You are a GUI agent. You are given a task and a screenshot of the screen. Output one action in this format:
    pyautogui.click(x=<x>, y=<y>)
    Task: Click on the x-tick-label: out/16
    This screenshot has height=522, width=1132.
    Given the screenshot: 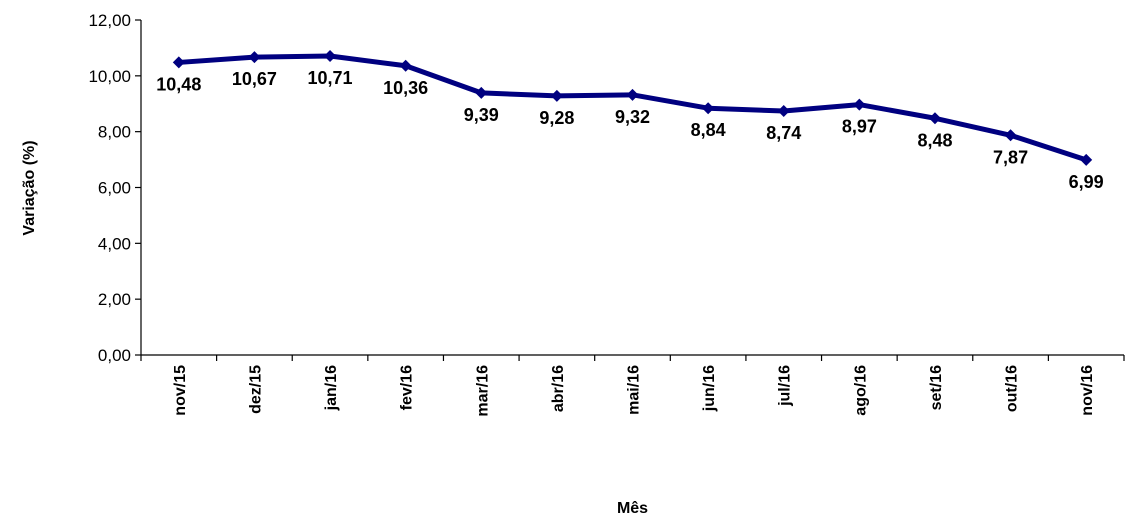 What is the action you would take?
    pyautogui.click(x=1012, y=388)
    